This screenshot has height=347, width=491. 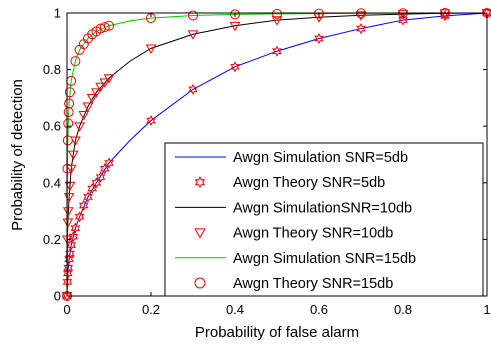 What do you see at coordinates (235, 309) in the screenshot?
I see `x-tick-label: 0.4` at bounding box center [235, 309].